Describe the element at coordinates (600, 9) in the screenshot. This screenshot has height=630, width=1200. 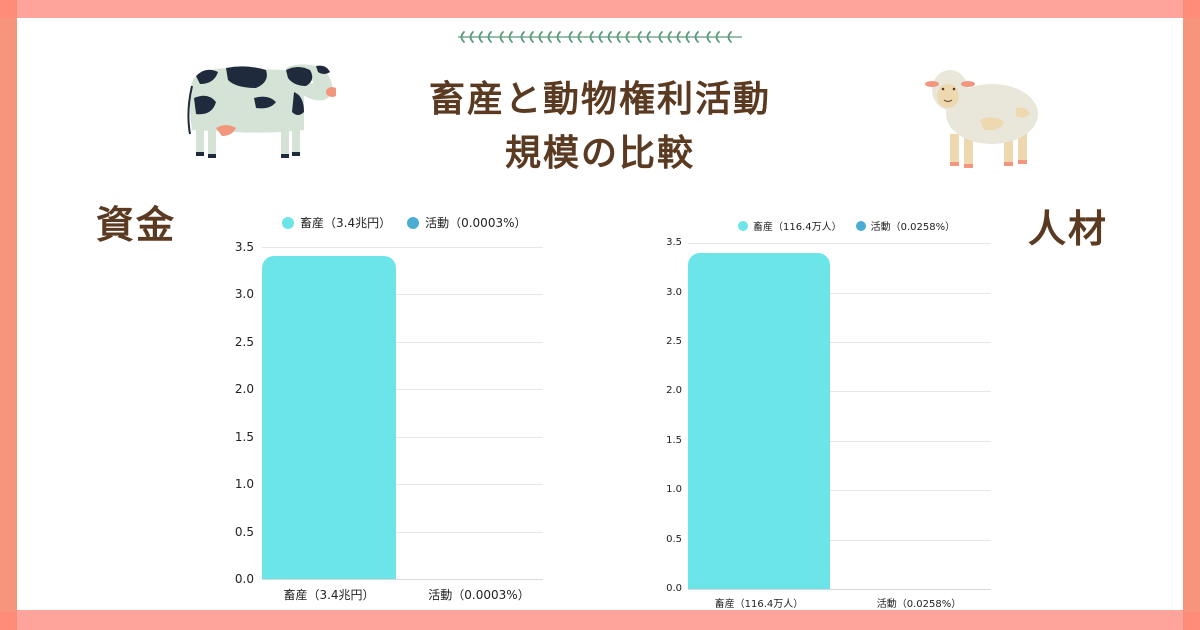
I see `frame-top-border` at that location.